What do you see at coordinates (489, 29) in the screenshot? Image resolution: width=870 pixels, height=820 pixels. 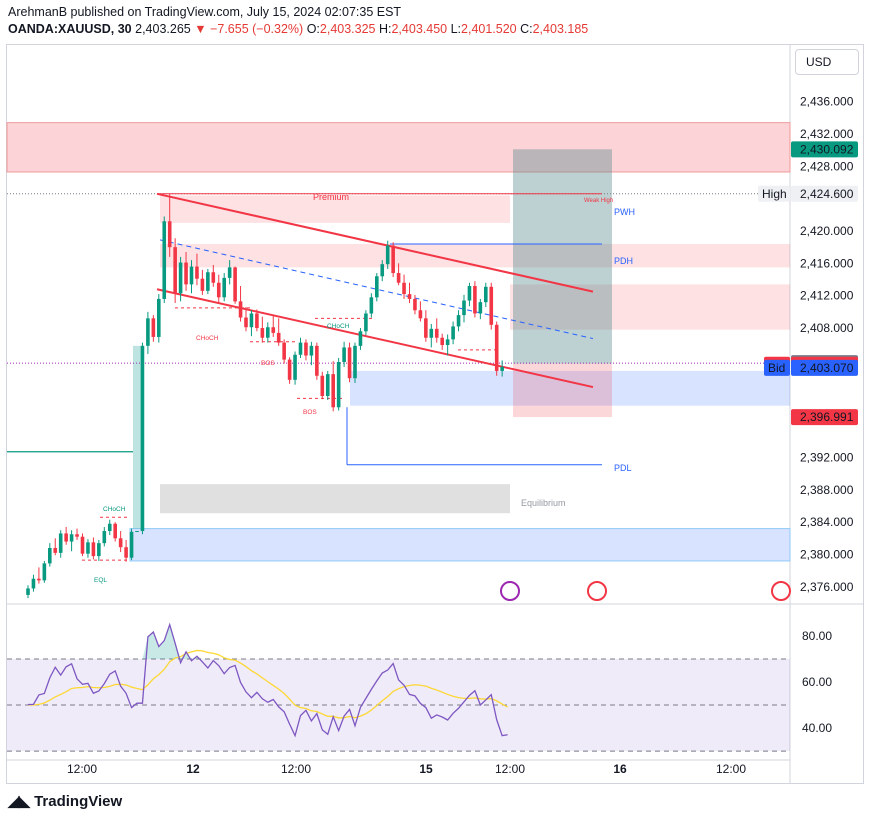 I see `low-value: 2,401.520` at bounding box center [489, 29].